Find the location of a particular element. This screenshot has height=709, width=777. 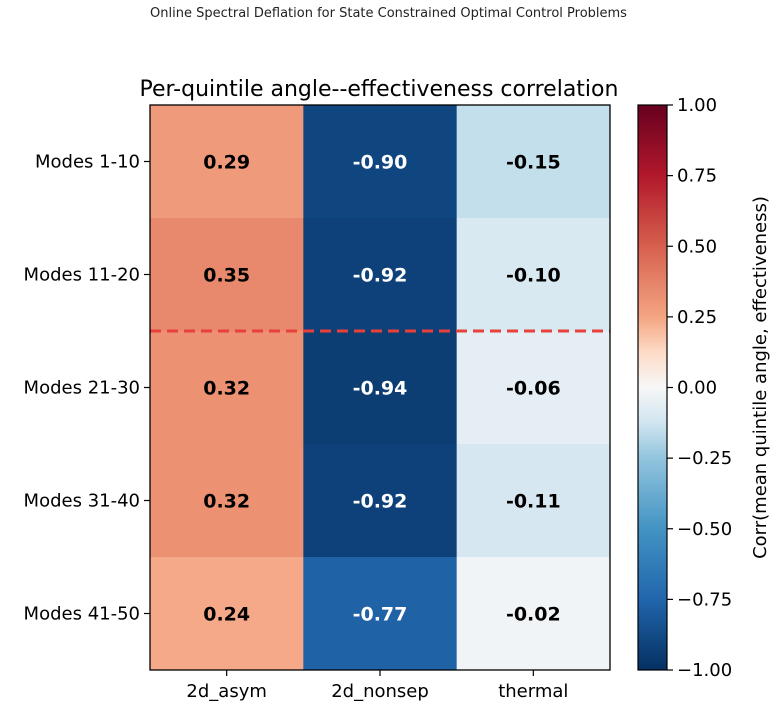

cell-value-label: -0.94 is located at coordinates (380, 389).